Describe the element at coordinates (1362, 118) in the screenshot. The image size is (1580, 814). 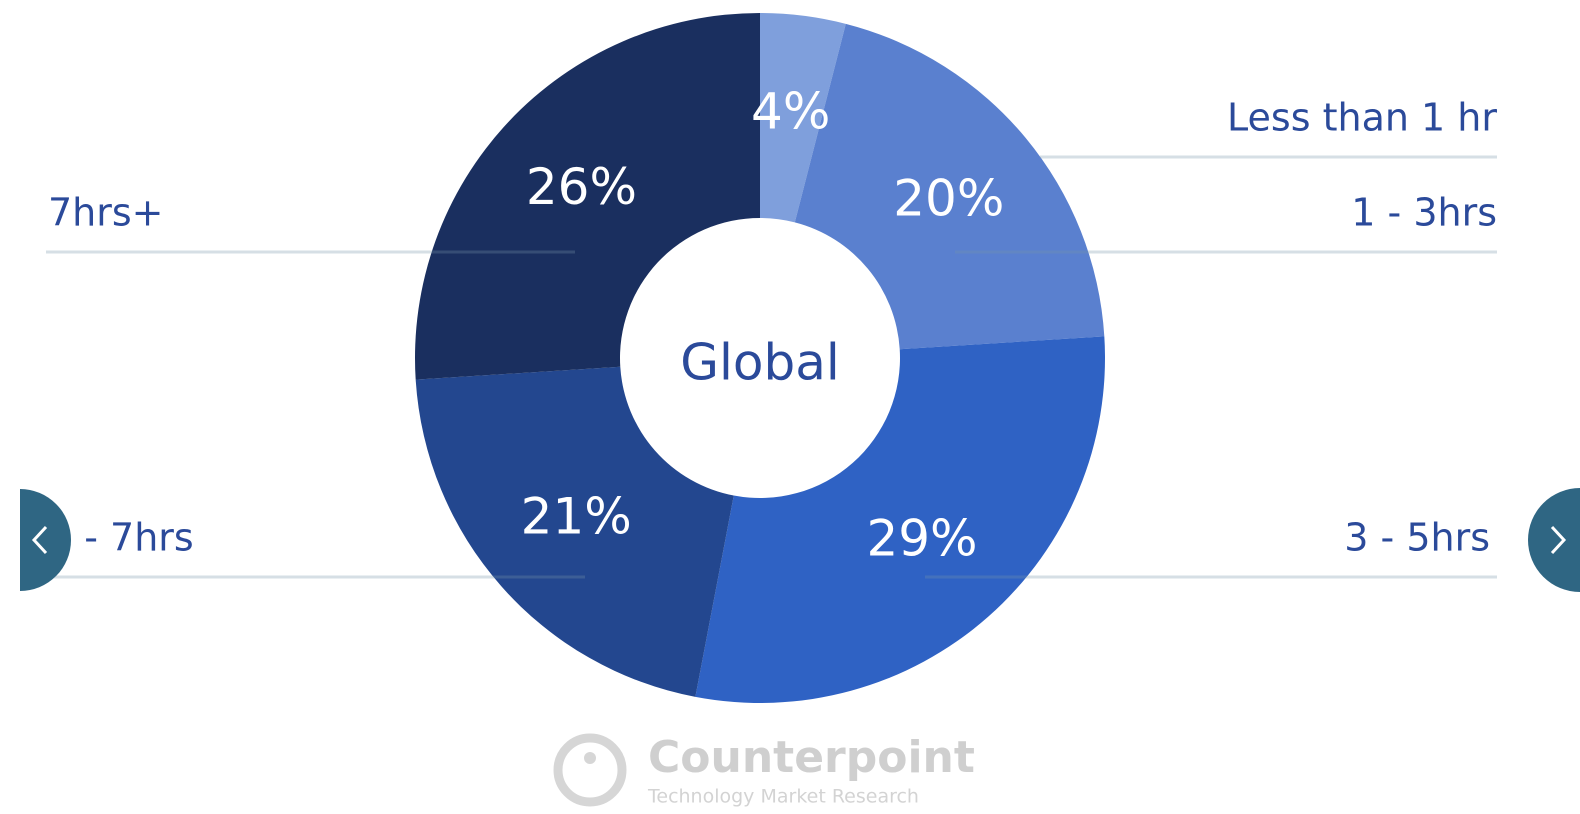
I see `category-label: Less than 1 hr` at that location.